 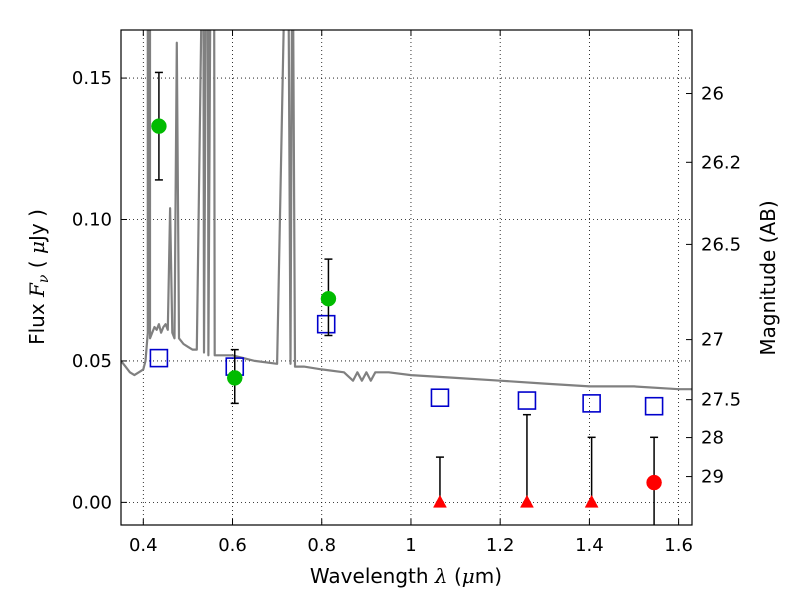 What do you see at coordinates (721, 400) in the screenshot?
I see `right-tick-label: 27.5` at bounding box center [721, 400].